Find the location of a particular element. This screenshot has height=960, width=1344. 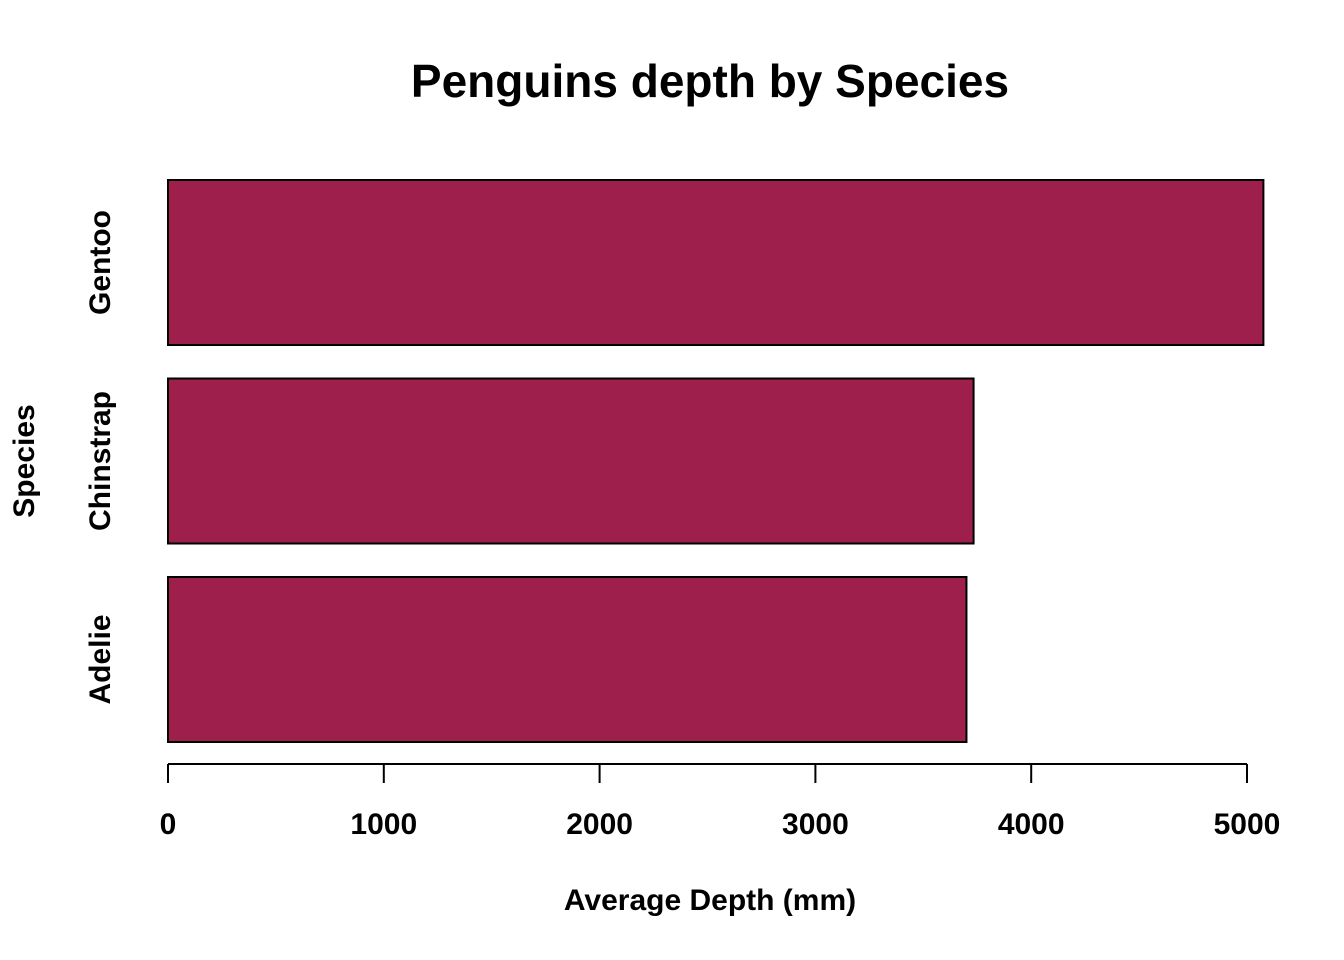

x-axis-label: Average Depth (mm) is located at coordinates (710, 900).